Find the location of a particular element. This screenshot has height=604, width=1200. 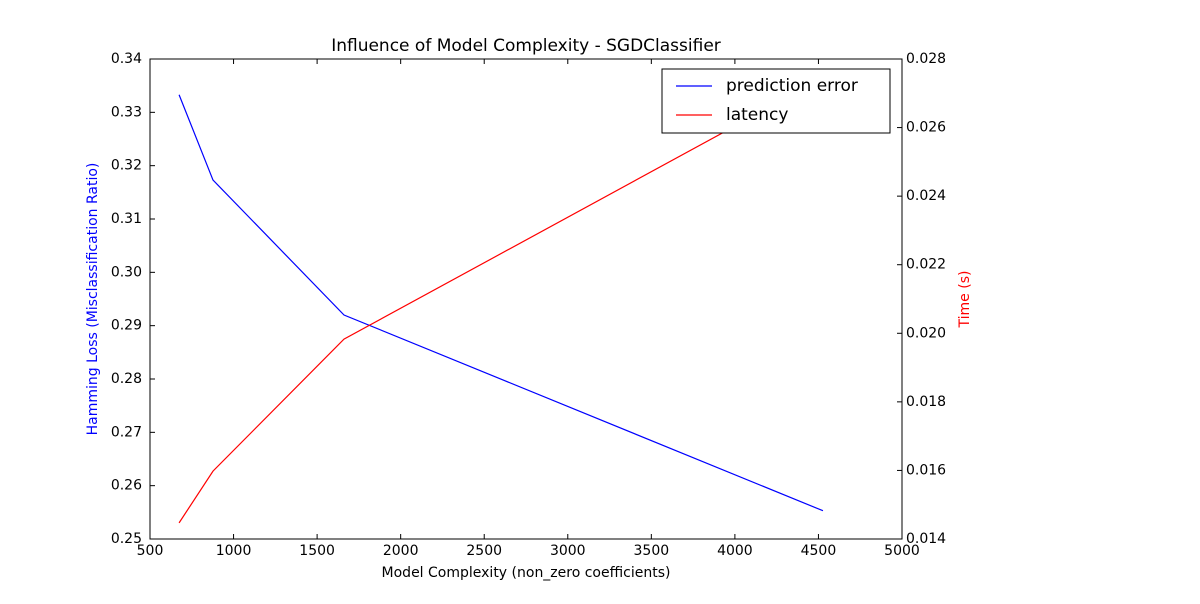

y-tick-label: 0.25 is located at coordinates (126, 539).